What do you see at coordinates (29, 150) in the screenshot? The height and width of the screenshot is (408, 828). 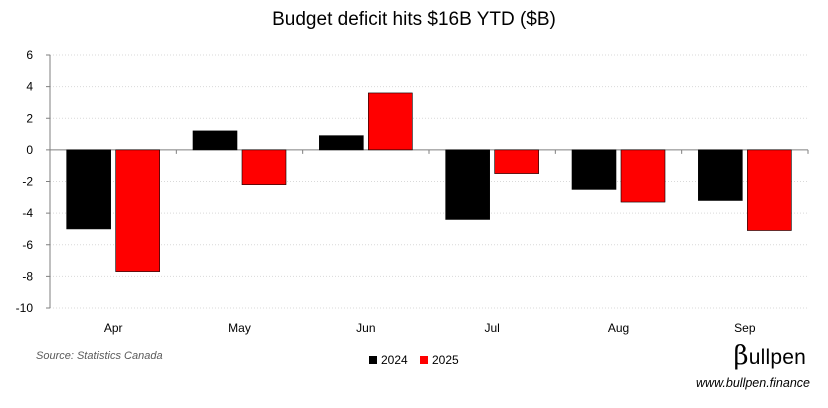 I see `y-tick-label: 0` at bounding box center [29, 150].